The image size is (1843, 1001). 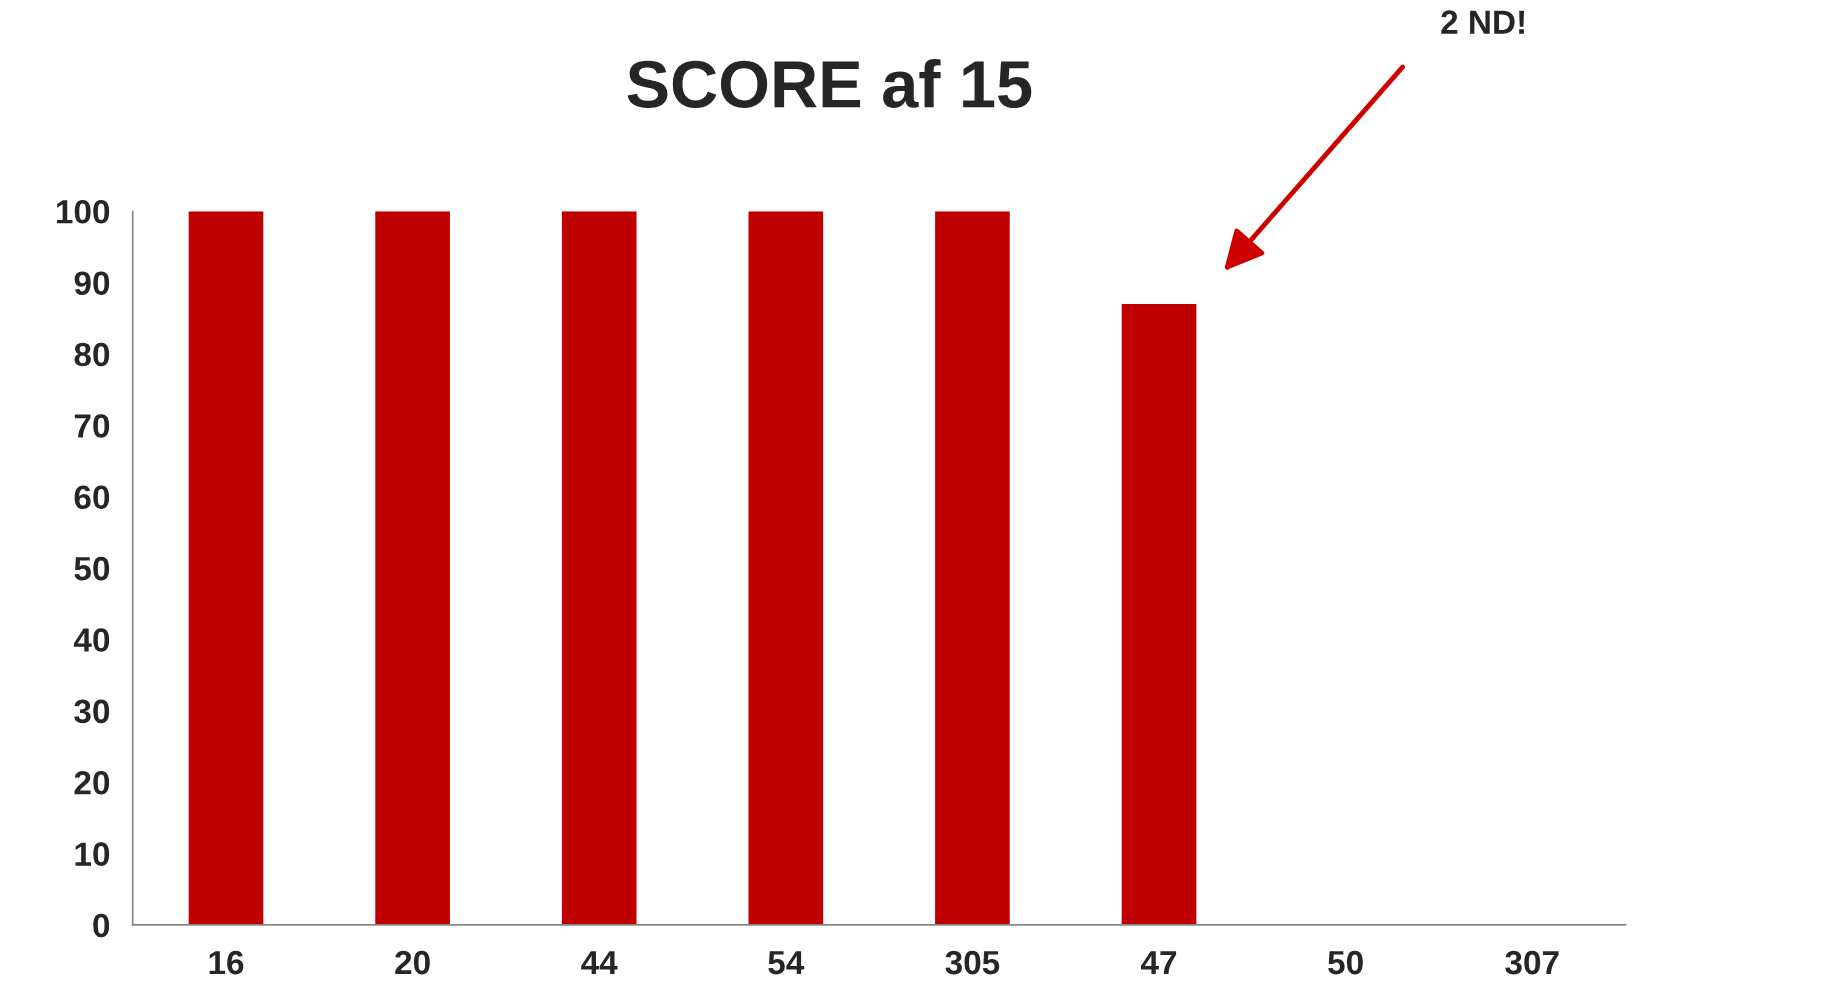 I want to click on x-tick-label: 20, so click(x=412, y=962).